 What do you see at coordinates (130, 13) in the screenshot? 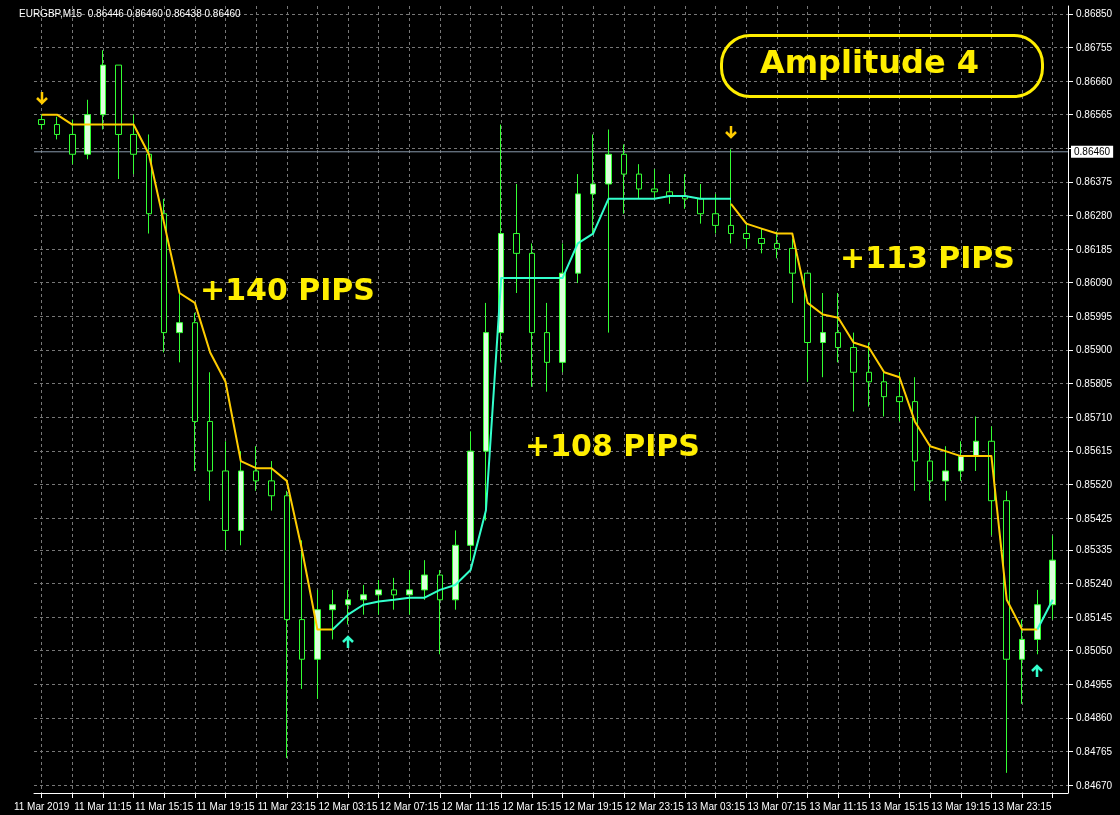
I see `chart-title: EURGBP,M15 0.86446 0.86460 0.86438 0.86460` at bounding box center [130, 13].